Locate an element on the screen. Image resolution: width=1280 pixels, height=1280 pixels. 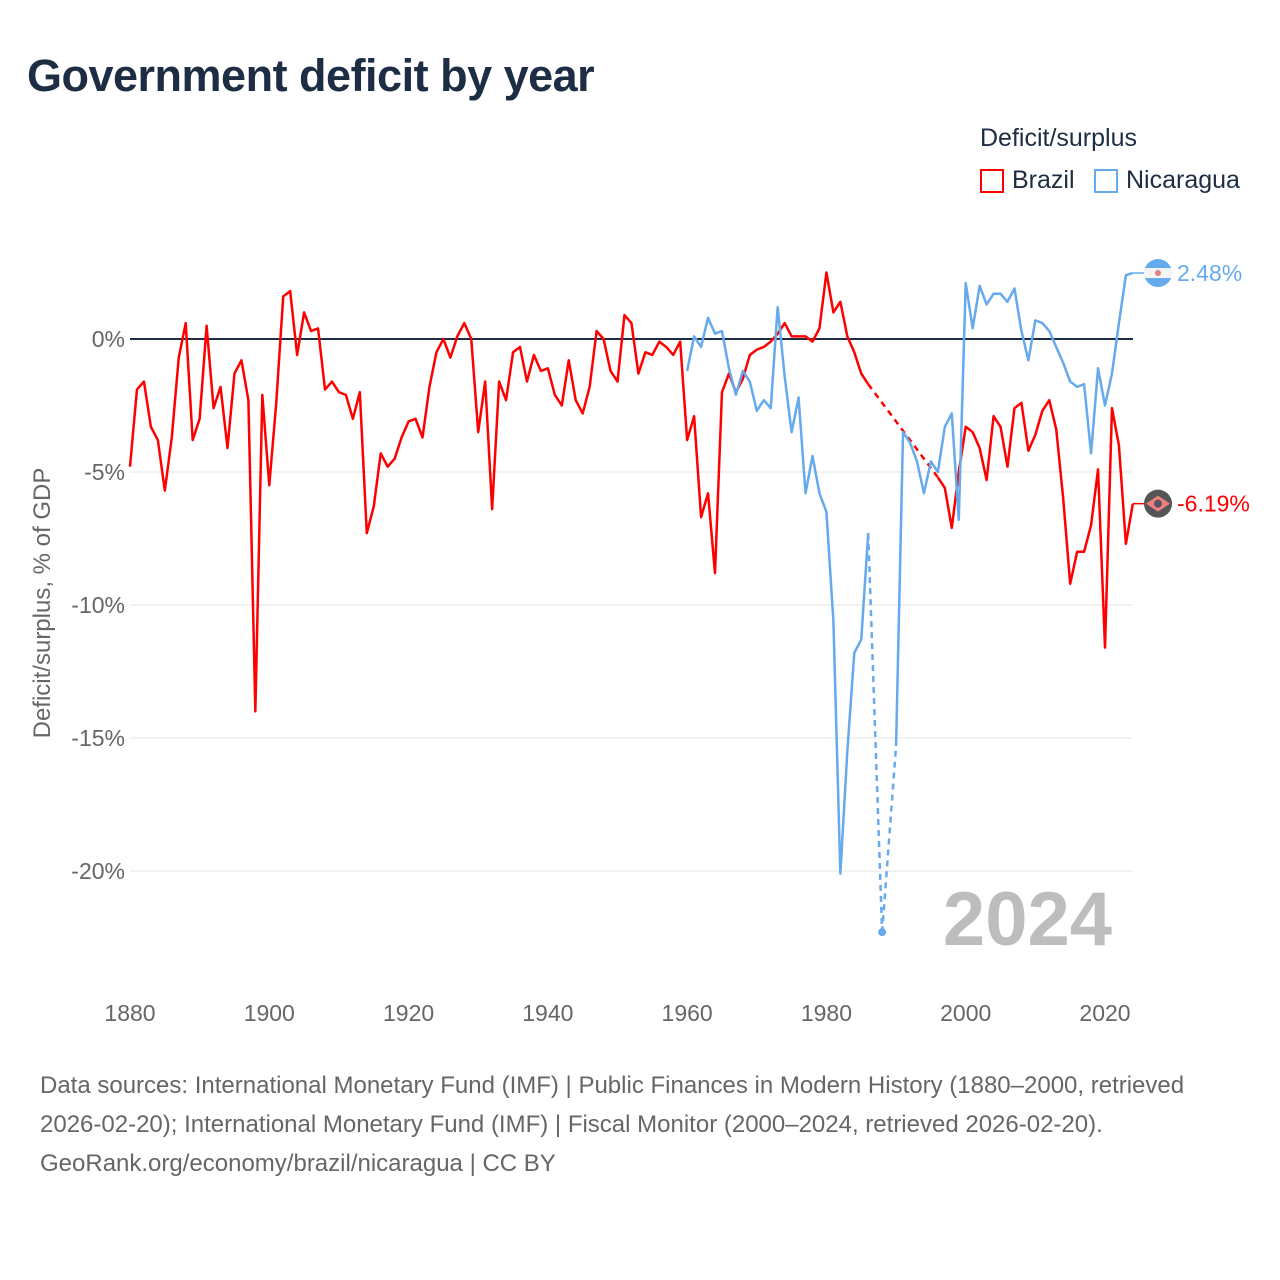
y-tick-label: -20% is located at coordinates (98, 871).